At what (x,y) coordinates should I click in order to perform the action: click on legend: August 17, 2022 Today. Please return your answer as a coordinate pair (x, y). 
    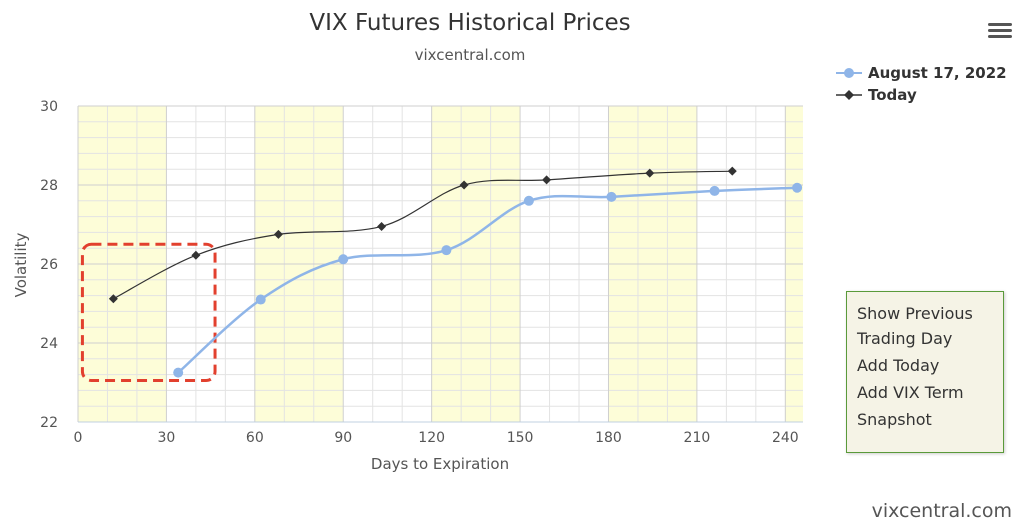
    Looking at the image, I should click on (921, 84).